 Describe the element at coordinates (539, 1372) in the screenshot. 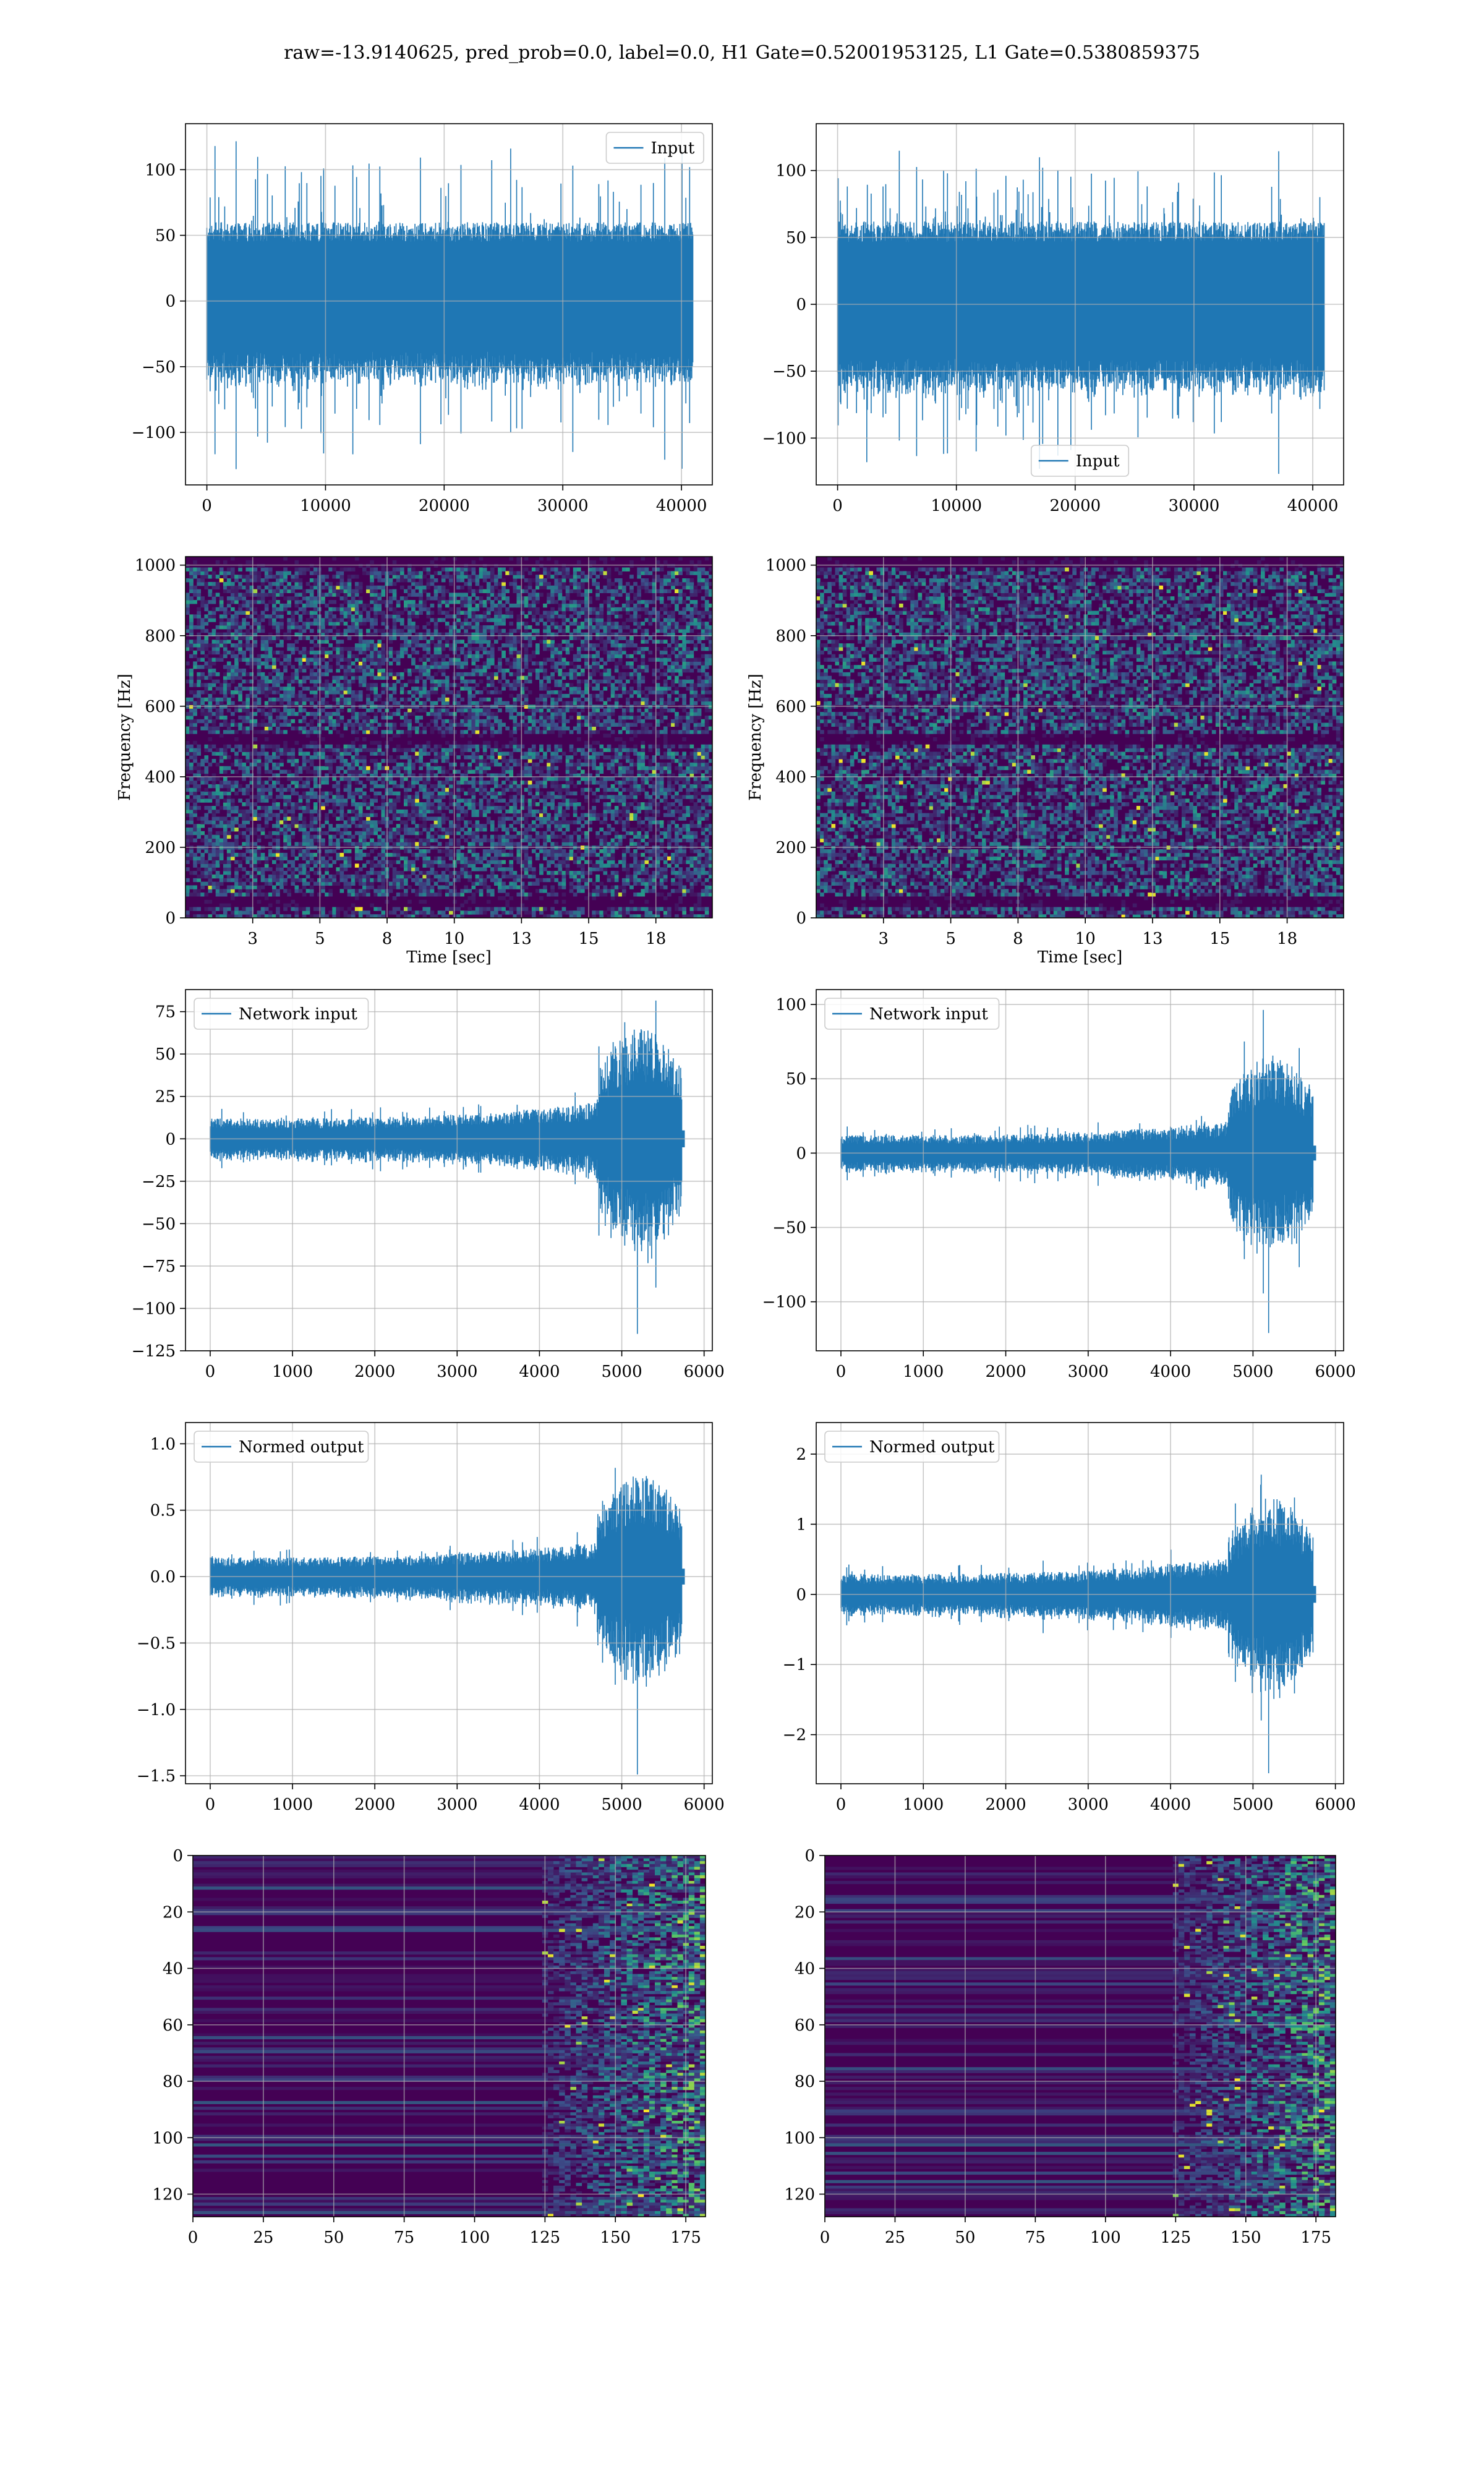

I see `x-tick-label: 4000` at that location.